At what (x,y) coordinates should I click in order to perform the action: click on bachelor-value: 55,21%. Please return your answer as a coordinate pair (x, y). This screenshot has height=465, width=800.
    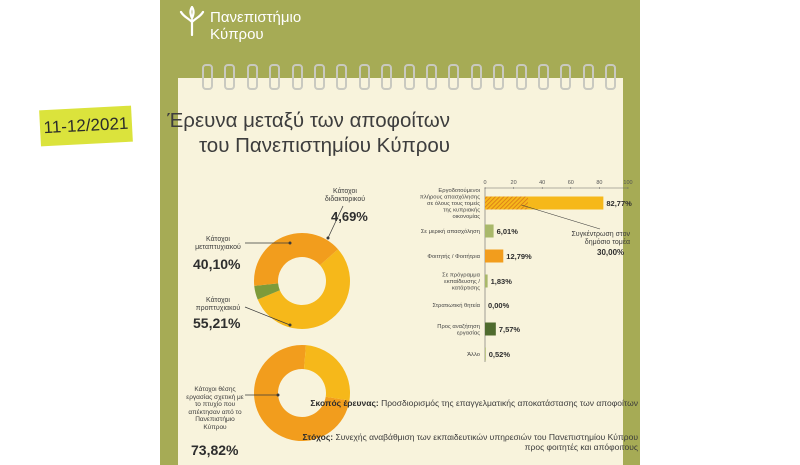
    Looking at the image, I should click on (217, 323).